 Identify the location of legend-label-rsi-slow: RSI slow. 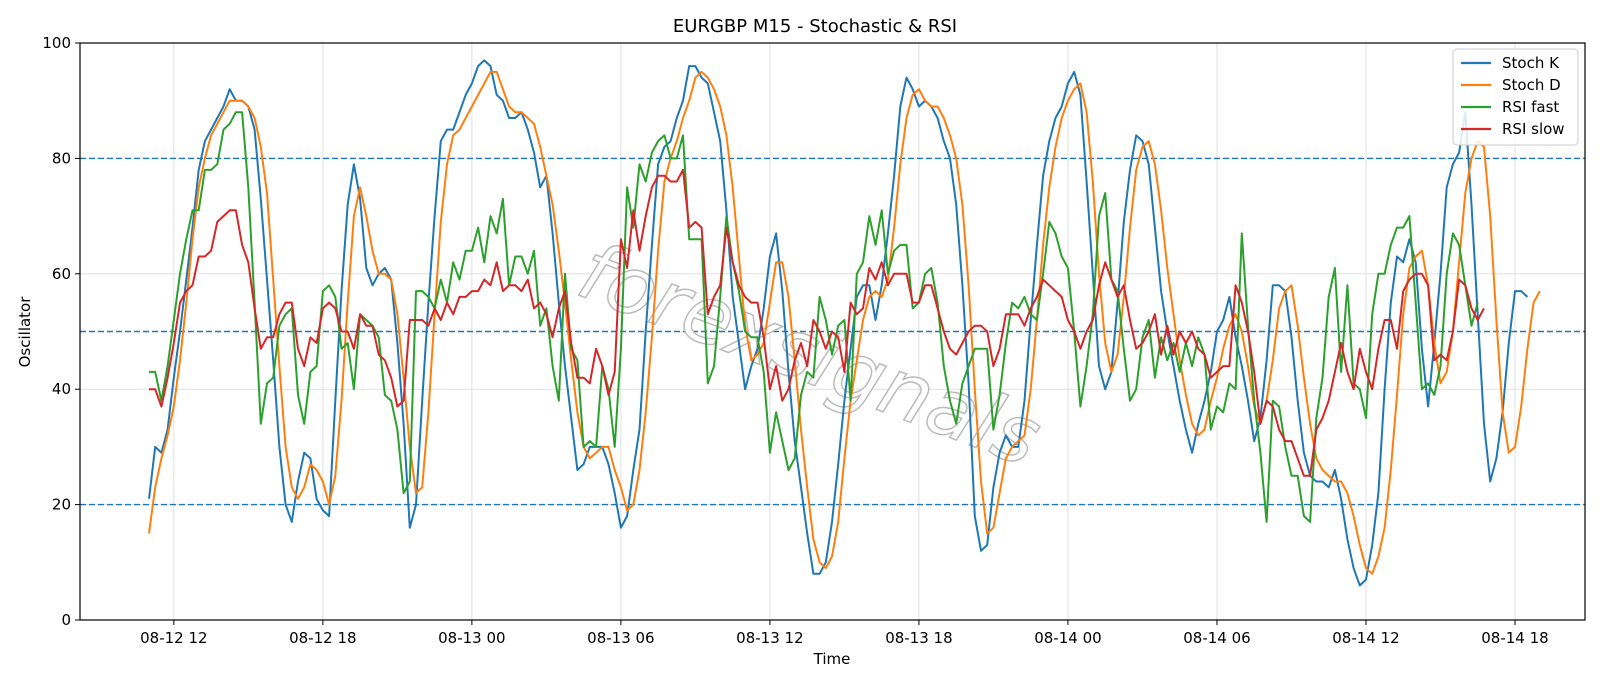
(1533, 129).